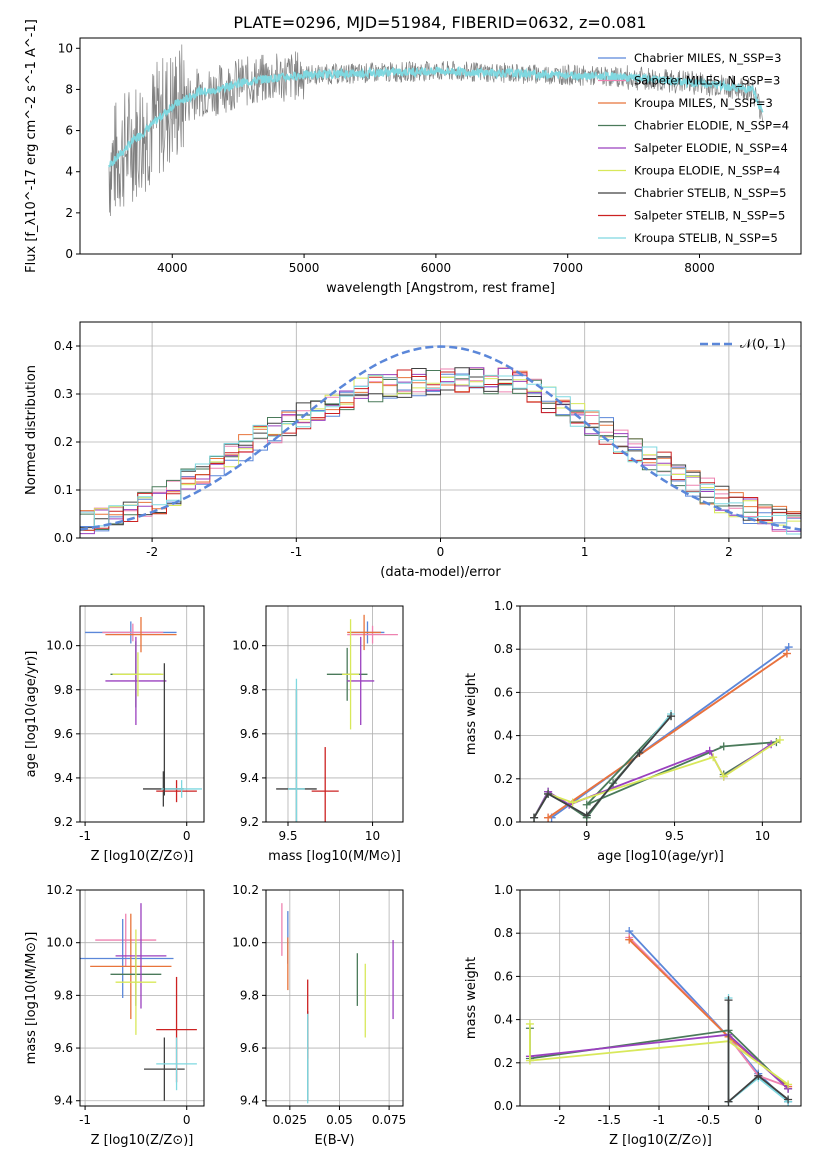 The image size is (819, 1170). Describe the element at coordinates (63, 490) in the screenshot. I see `y-tick-label: 0.1` at that location.